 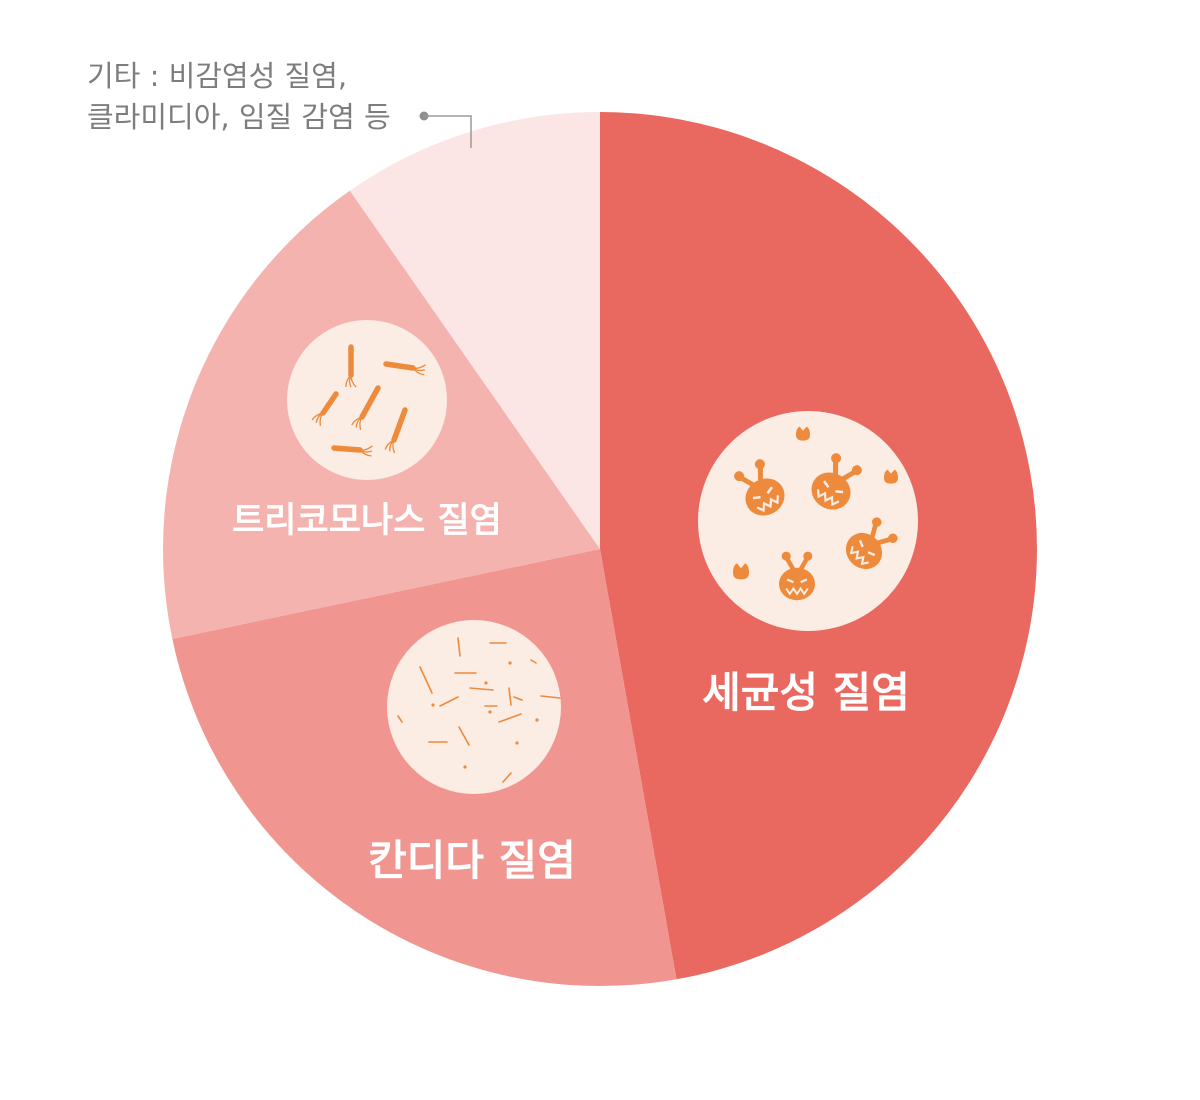 I want to click on slice-label-bacterial-vaginosis: 세균성 질염, so click(x=806, y=692).